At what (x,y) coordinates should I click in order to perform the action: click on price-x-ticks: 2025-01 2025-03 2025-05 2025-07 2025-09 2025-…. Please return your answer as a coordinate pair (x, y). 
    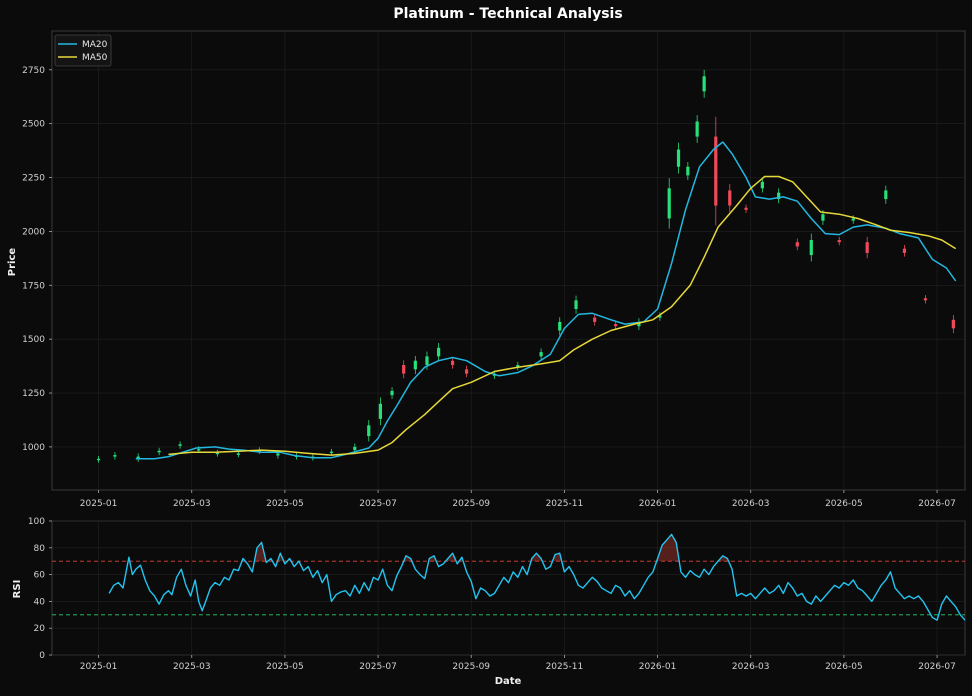
    Looking at the image, I should click on (518, 499).